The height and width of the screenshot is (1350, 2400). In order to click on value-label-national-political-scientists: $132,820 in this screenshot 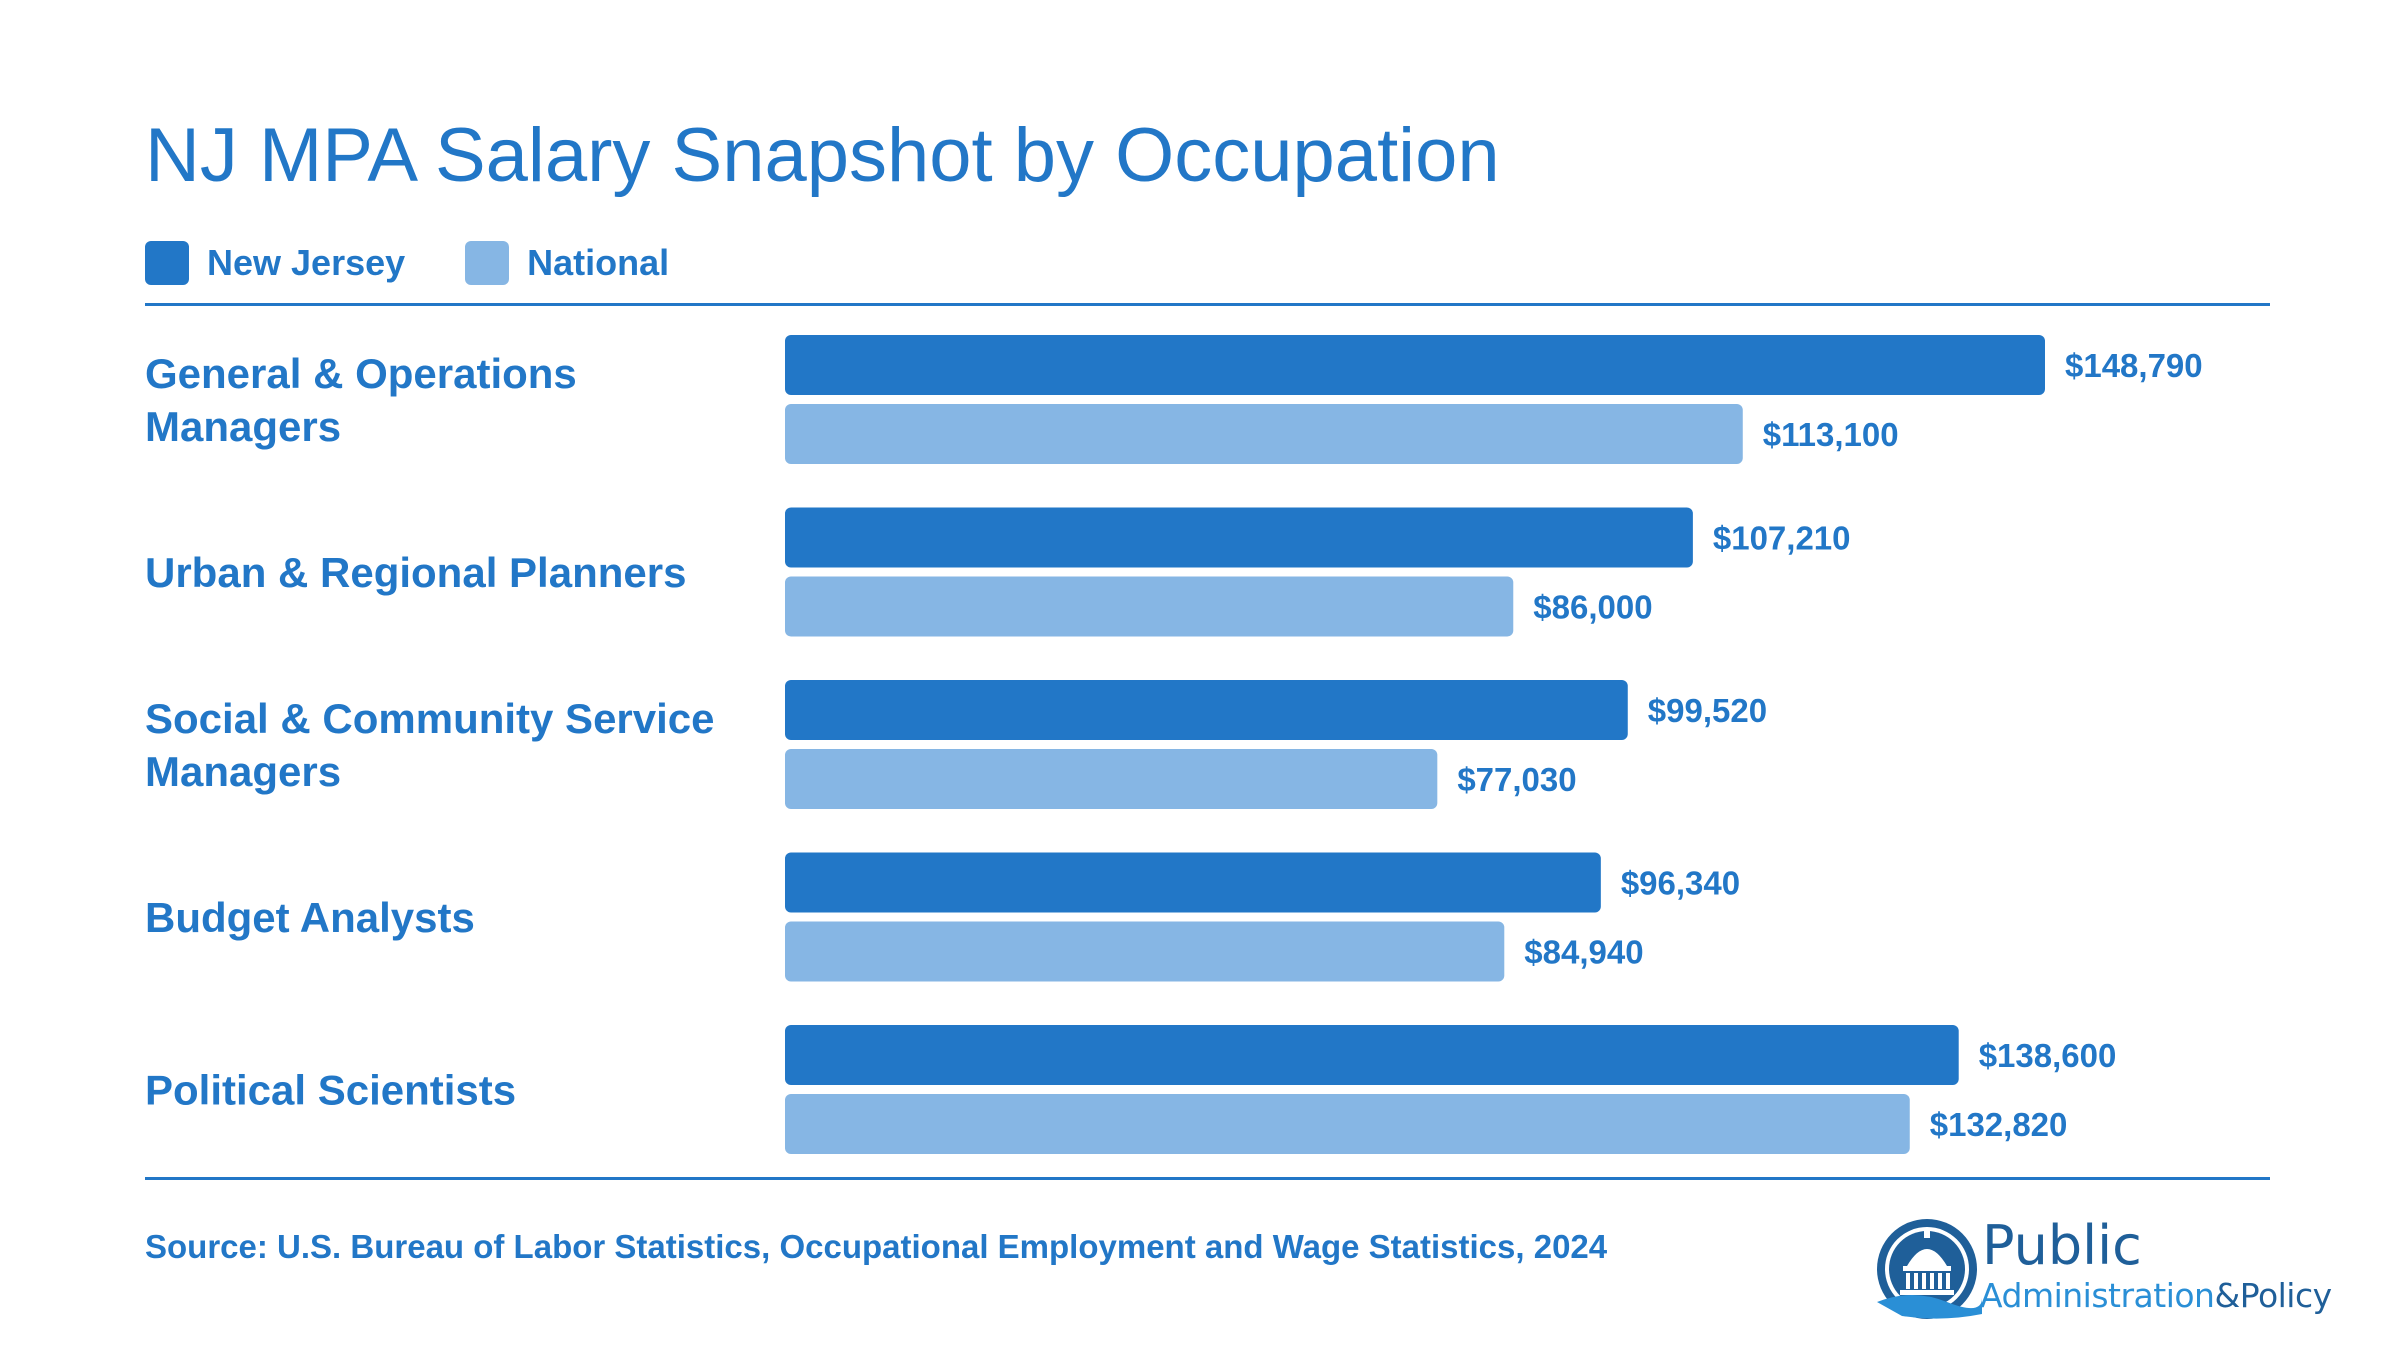, I will do `click(1999, 1124)`.